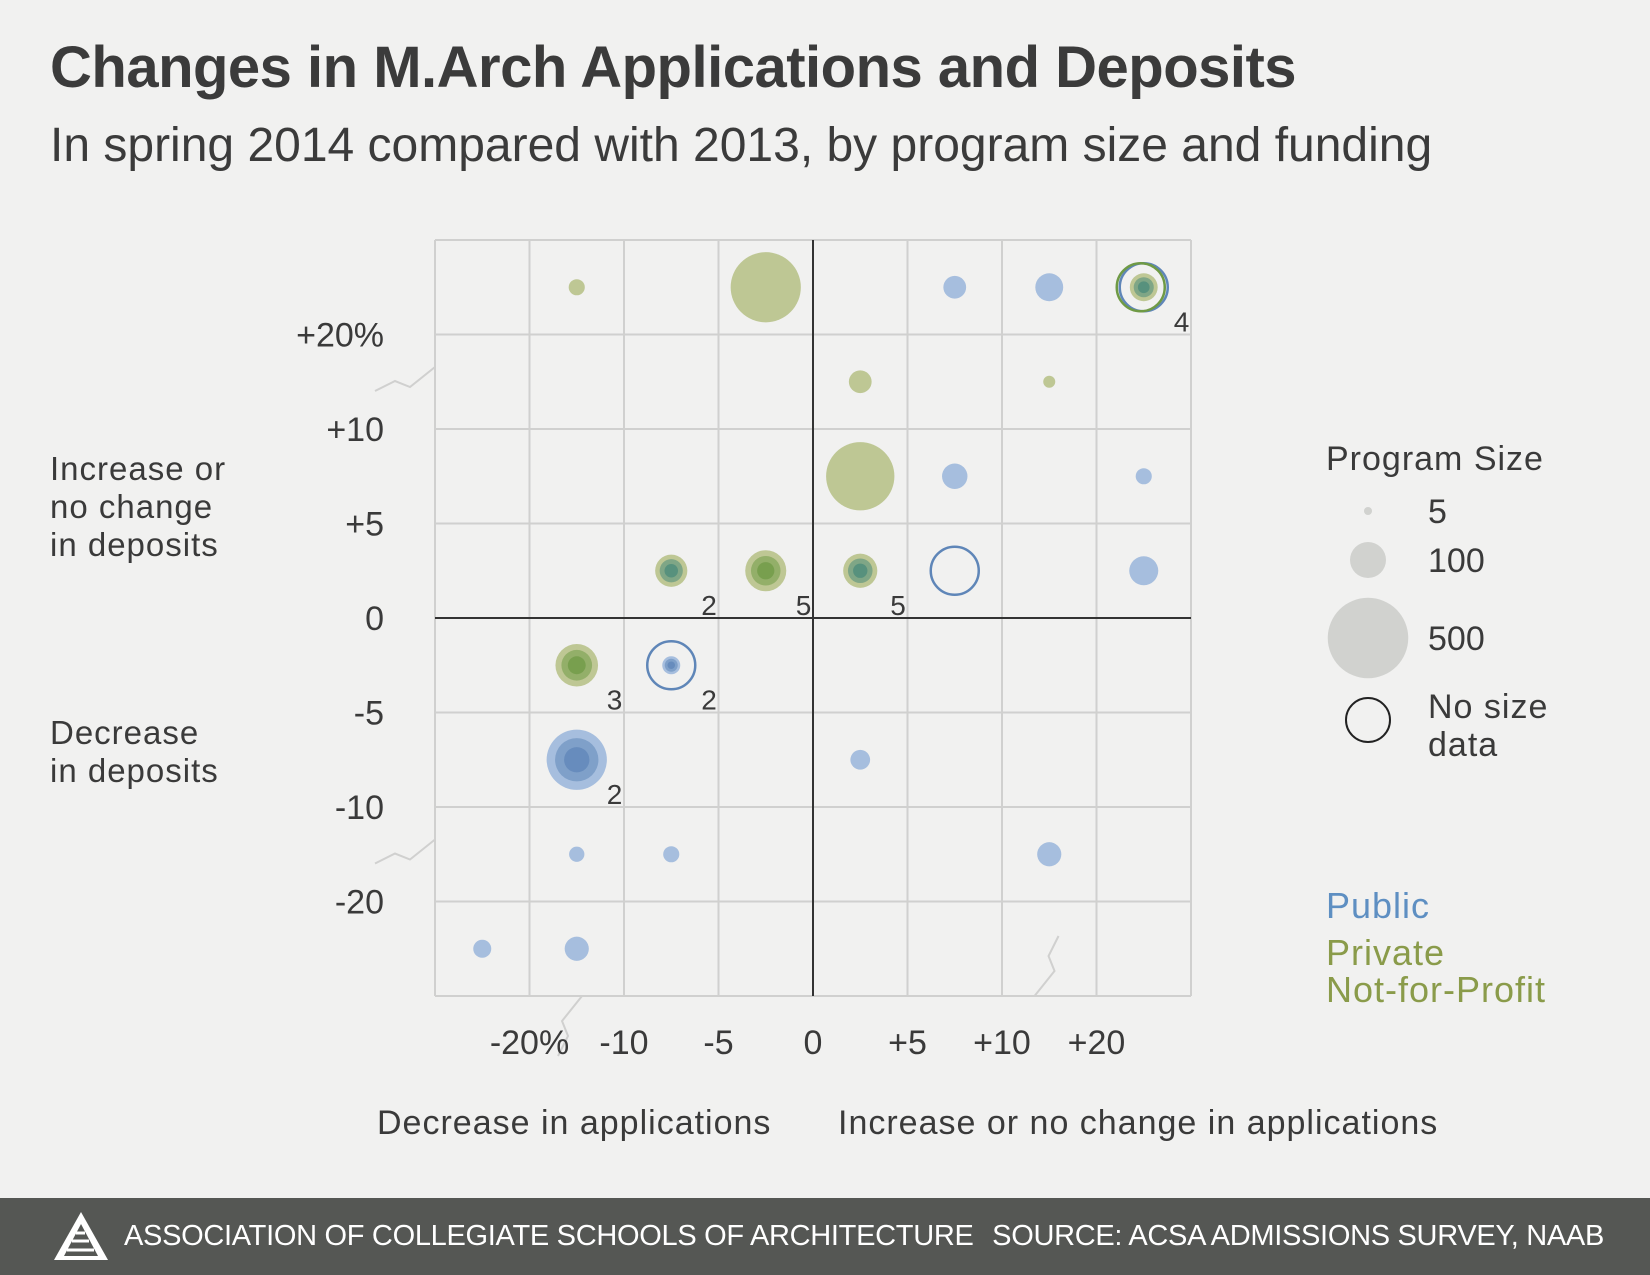 The height and width of the screenshot is (1275, 1650). What do you see at coordinates (1046, 966) in the screenshot?
I see `x-axis-break-right` at bounding box center [1046, 966].